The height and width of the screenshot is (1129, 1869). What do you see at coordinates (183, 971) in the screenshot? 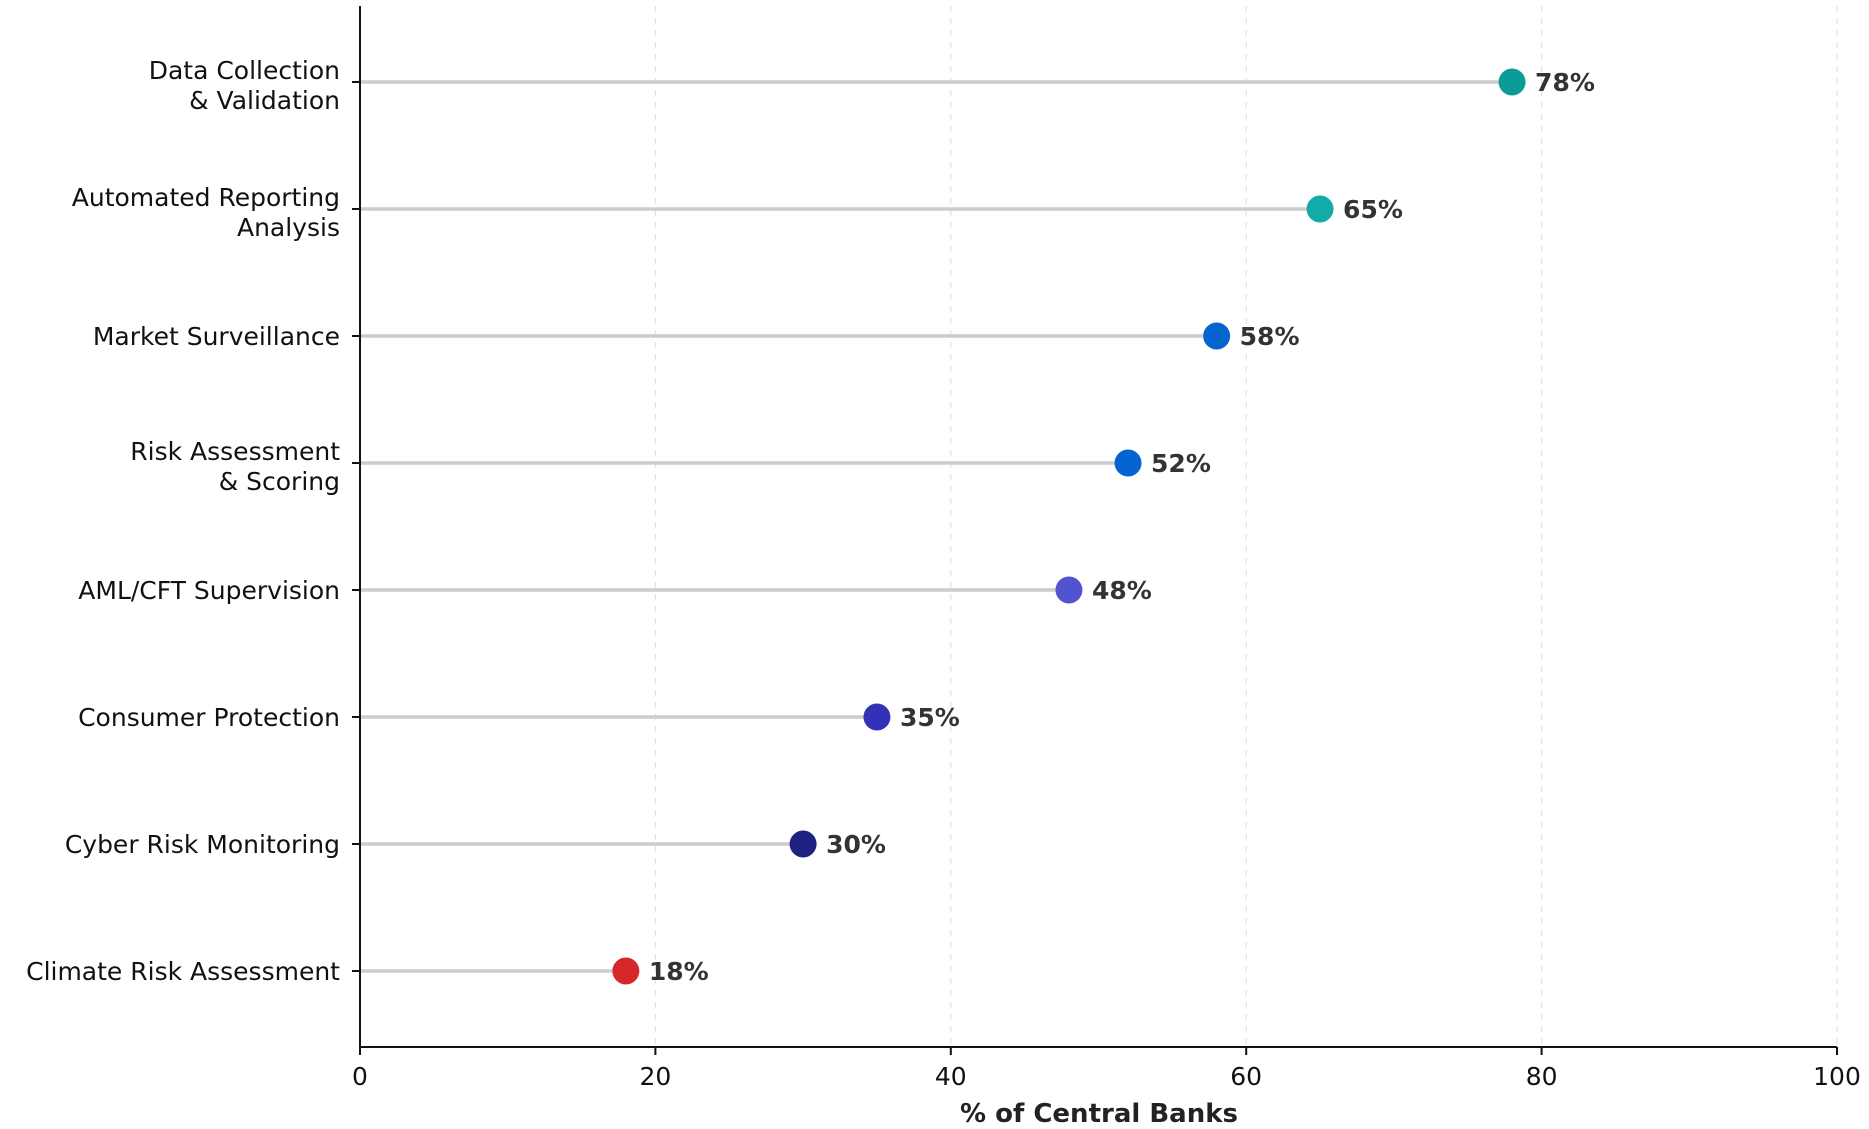
I see `category-label: Climate Risk Assessment` at bounding box center [183, 971].